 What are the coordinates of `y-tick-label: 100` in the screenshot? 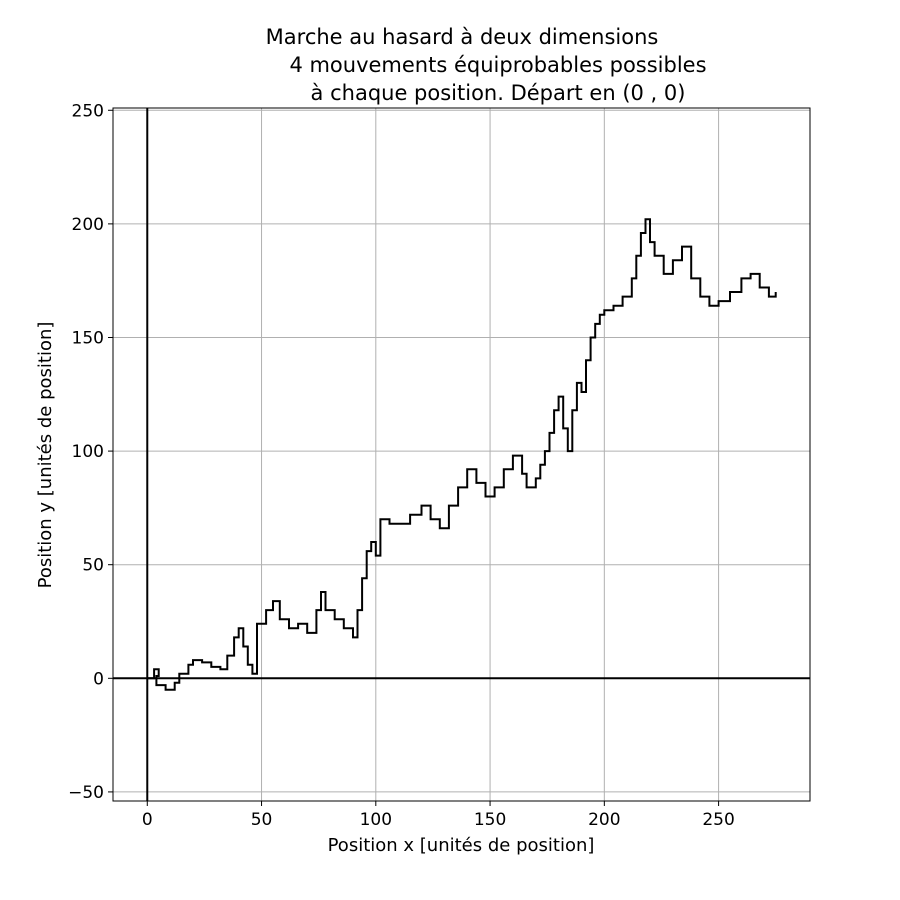 It's located at (88, 452).